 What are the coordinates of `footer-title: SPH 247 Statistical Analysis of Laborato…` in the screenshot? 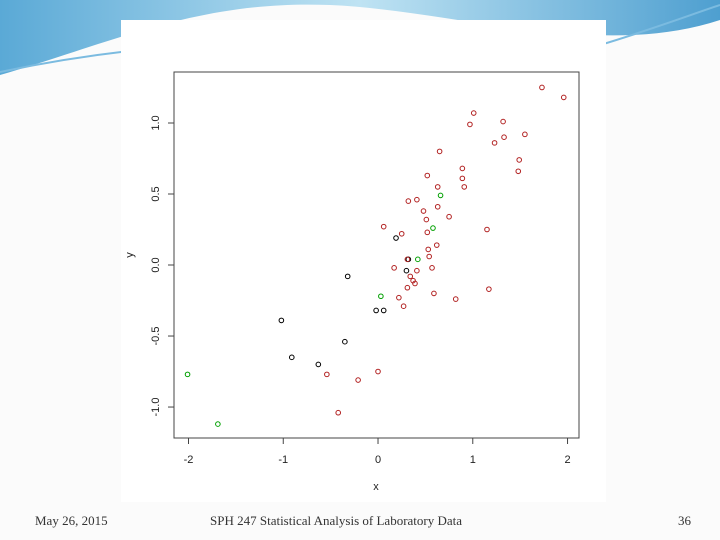 It's located at (336, 520).